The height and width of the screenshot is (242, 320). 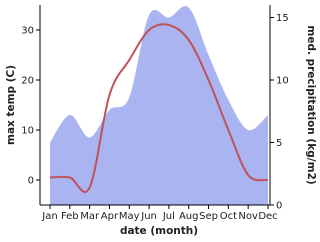 I want to click on y2-tick-label: 10, so click(x=282, y=81).